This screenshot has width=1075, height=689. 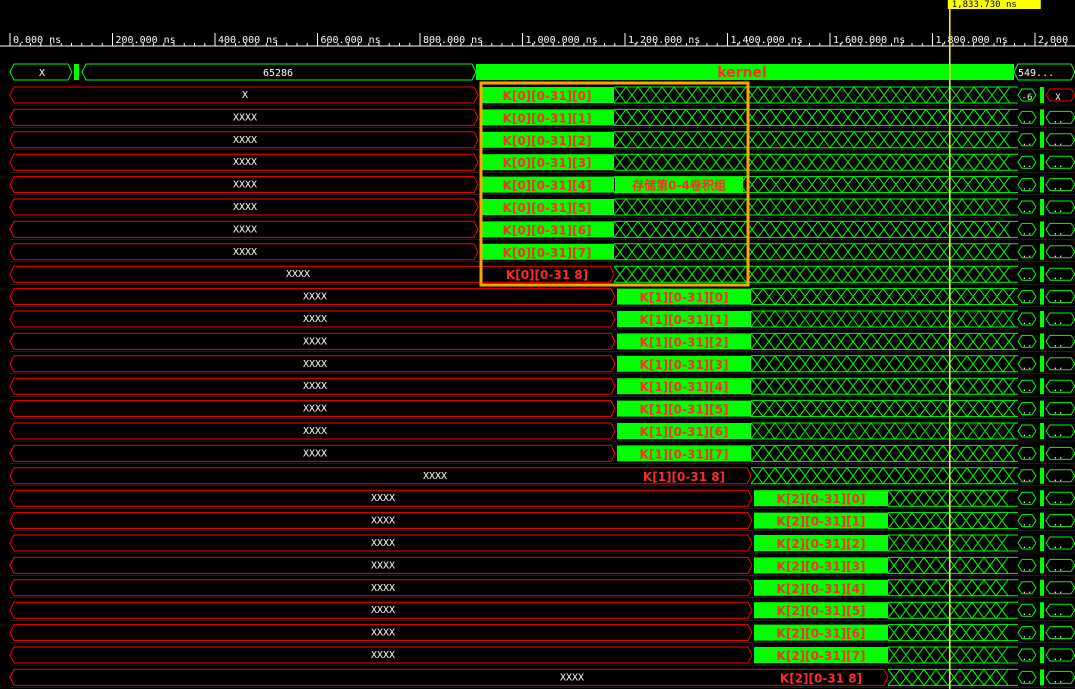 What do you see at coordinates (1053, 40) in the screenshot?
I see `ruler-tick-label: 2,000` at bounding box center [1053, 40].